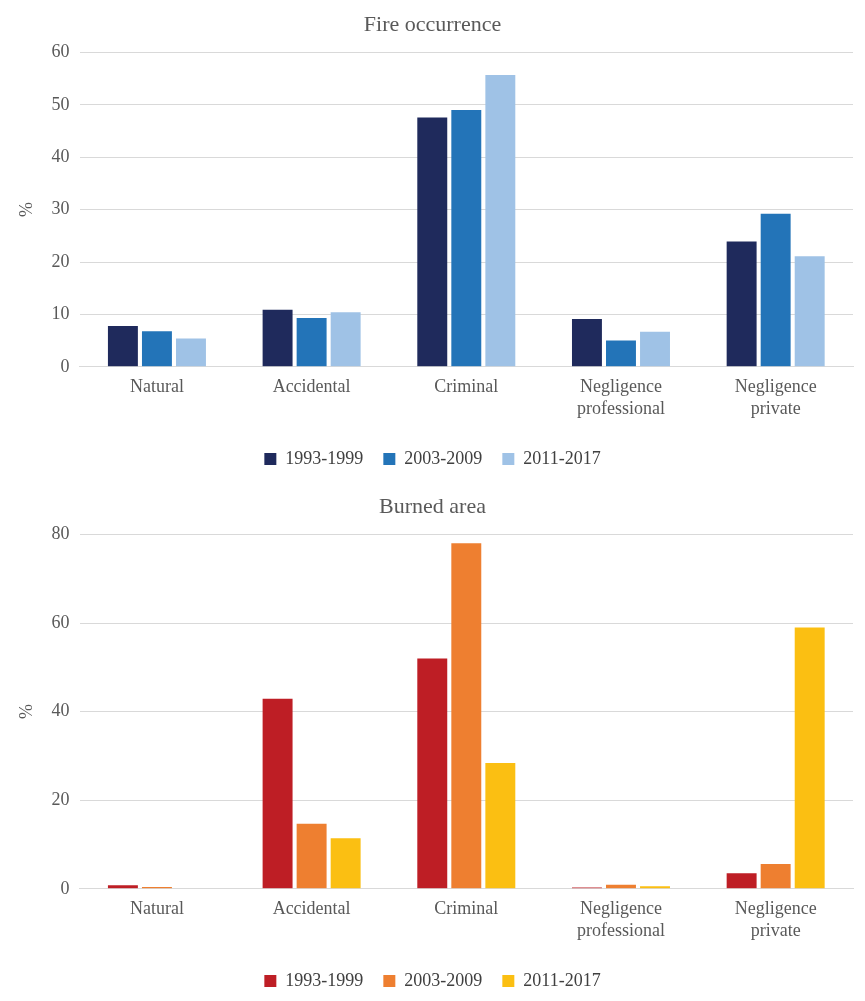 The image size is (865, 1001). What do you see at coordinates (433, 505) in the screenshot?
I see `chart-title: Burned area` at bounding box center [433, 505].